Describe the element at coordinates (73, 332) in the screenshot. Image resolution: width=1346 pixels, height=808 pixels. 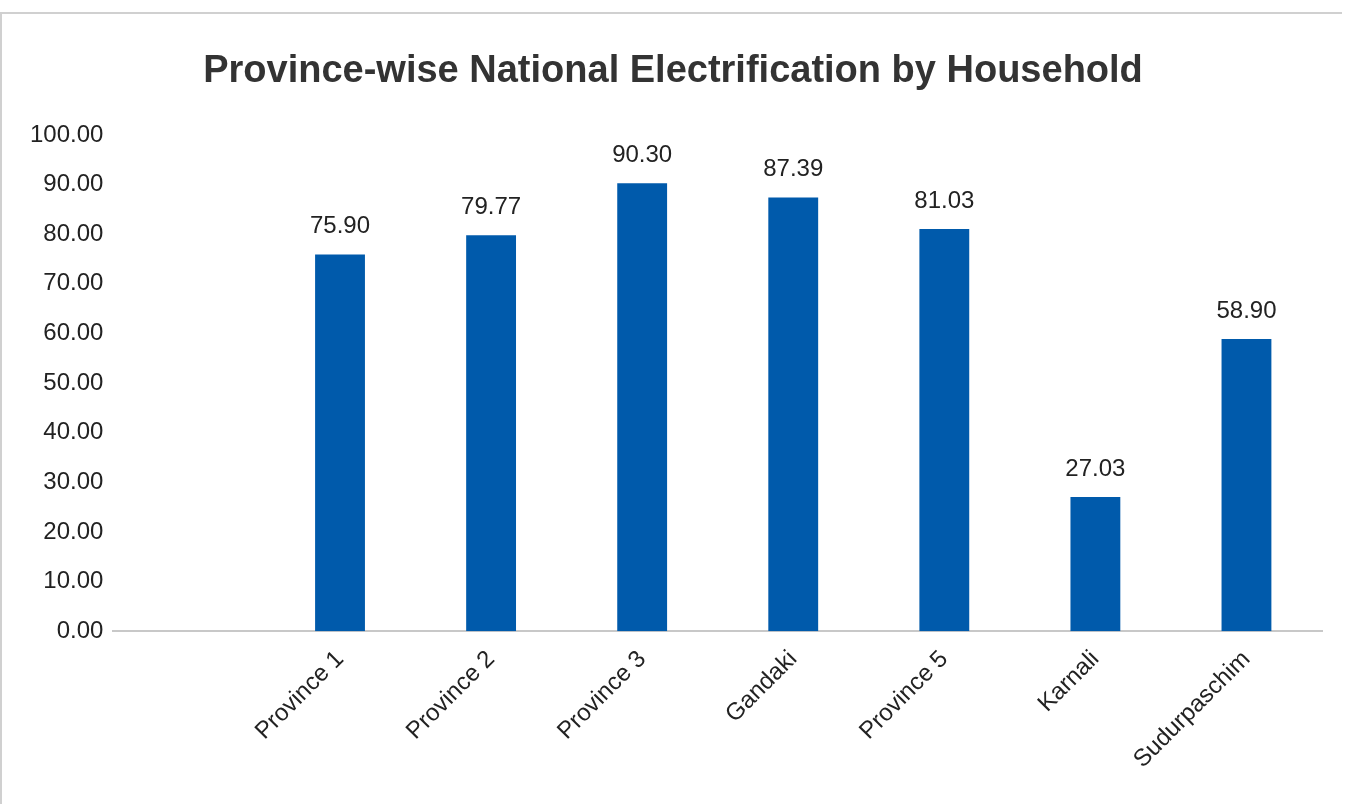
I see `y-tick-label: 60.00` at that location.